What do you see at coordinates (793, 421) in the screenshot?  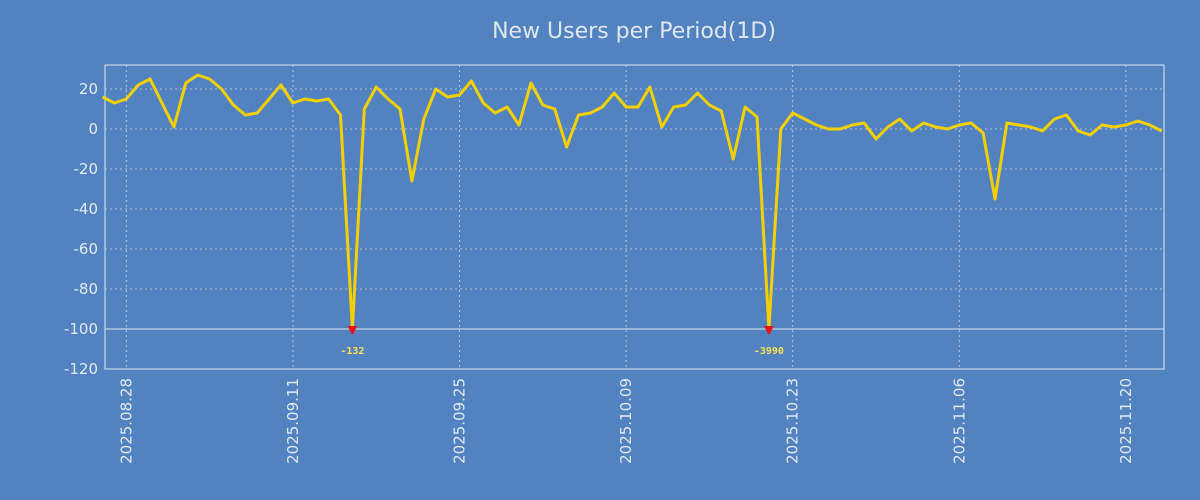 I see `x-tick-label: 2025.10.23` at bounding box center [793, 421].